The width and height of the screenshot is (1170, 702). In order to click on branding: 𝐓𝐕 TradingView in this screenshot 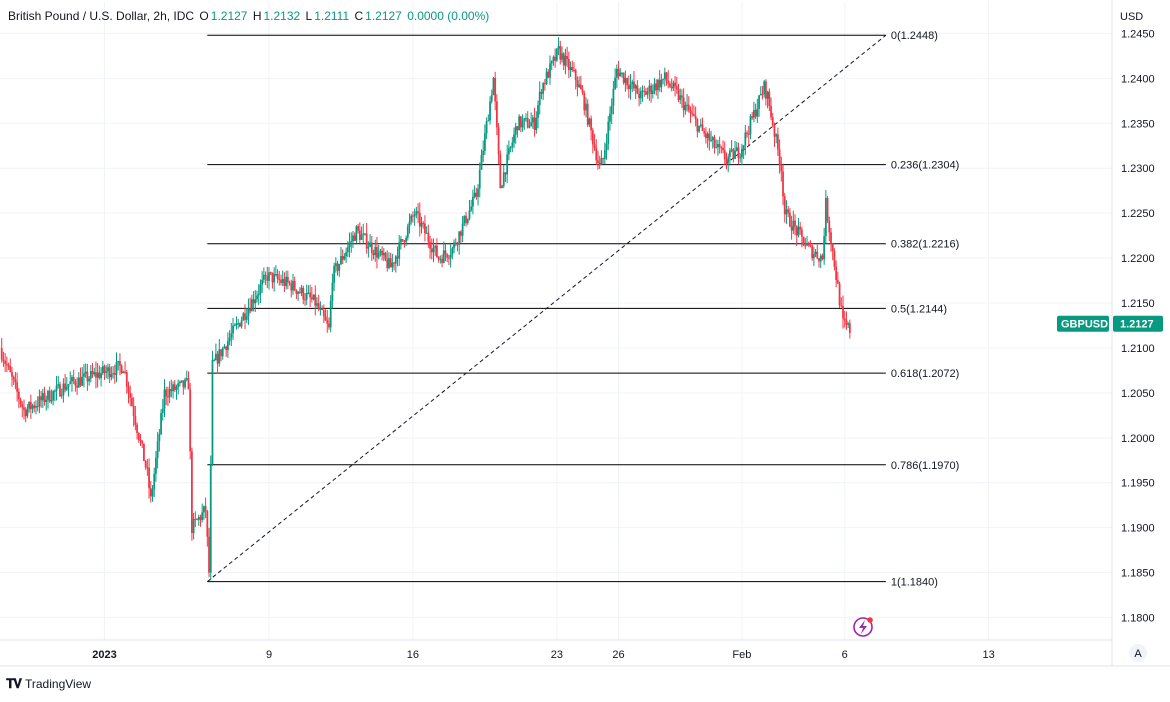, I will do `click(48, 684)`.